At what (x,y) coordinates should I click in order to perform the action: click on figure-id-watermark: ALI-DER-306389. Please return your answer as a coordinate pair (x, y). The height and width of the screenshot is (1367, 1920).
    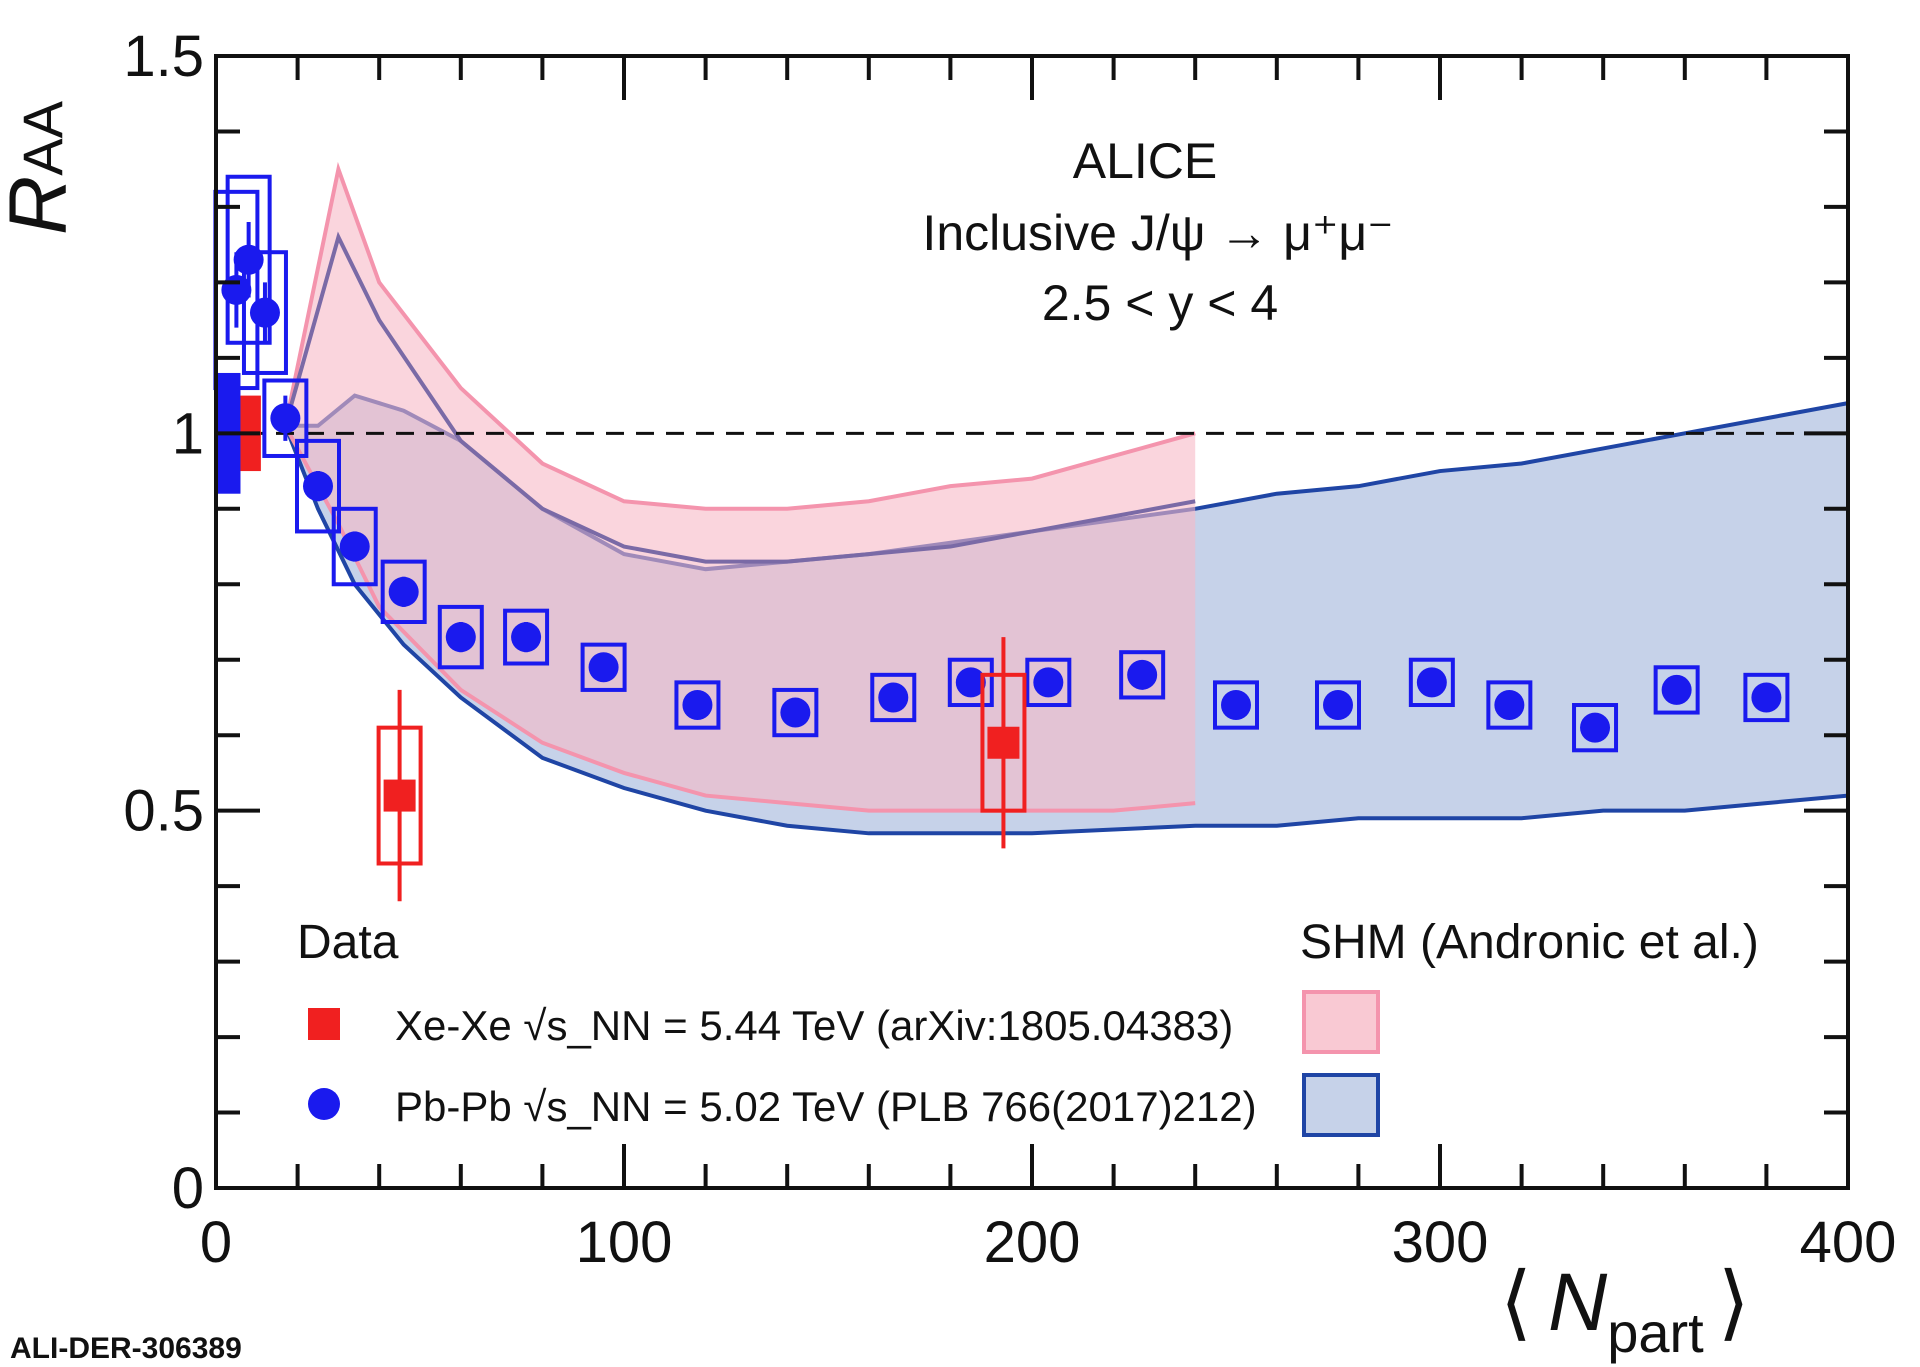
    Looking at the image, I should click on (126, 1348).